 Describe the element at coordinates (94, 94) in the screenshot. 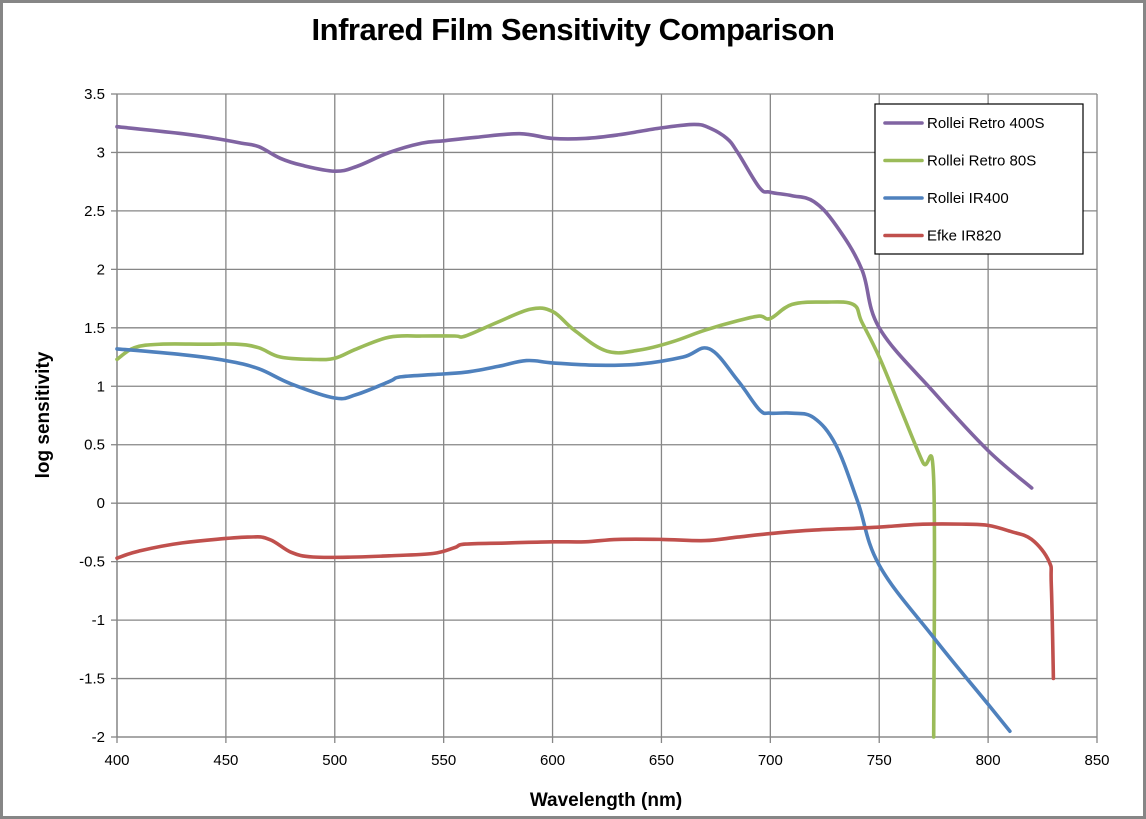

I see `y-tick-label: 3.5` at that location.